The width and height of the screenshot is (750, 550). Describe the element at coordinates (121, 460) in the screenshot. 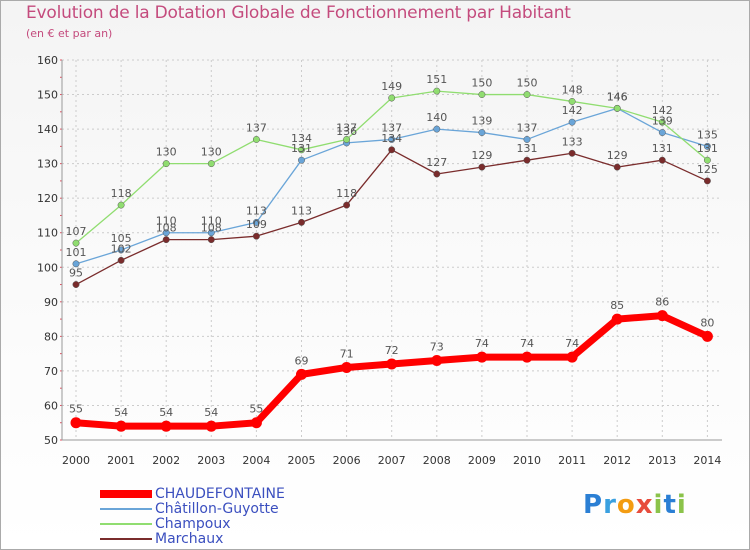

I see `x-tick-label: 2001` at that location.